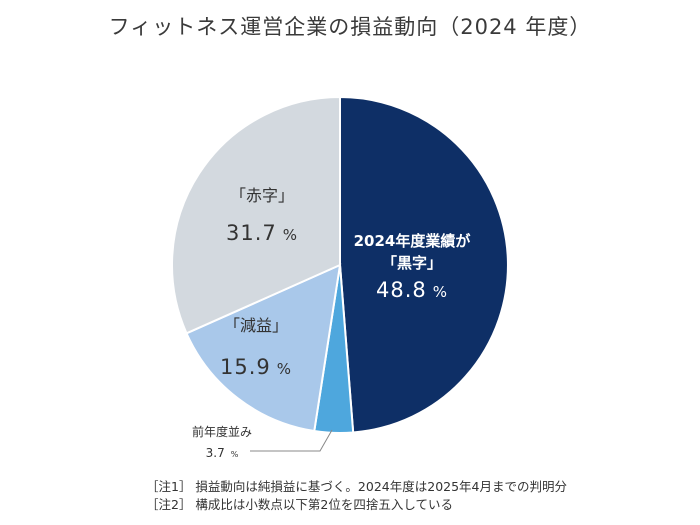 The height and width of the screenshot is (525, 700). What do you see at coordinates (350, 27) in the screenshot?
I see `chart-title: フィットネス運営企業の損益動向（2024 年度）` at bounding box center [350, 27].